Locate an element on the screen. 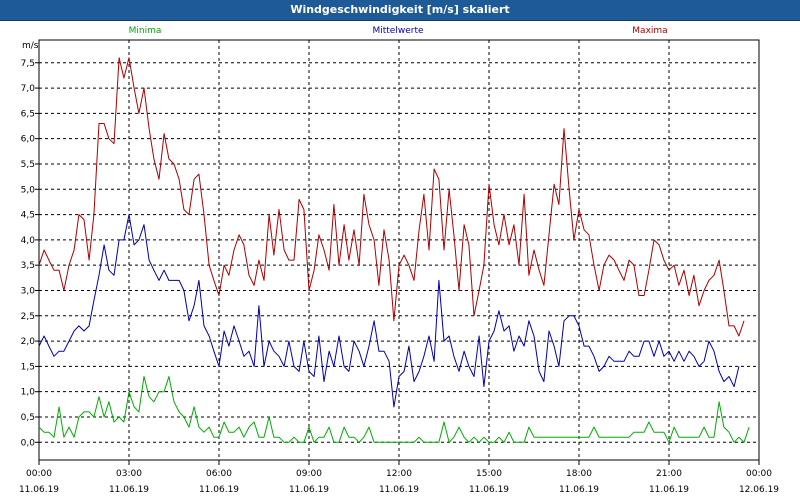 This screenshot has height=500, width=800. legend-entry-maxima: Maxima is located at coordinates (649, 31).